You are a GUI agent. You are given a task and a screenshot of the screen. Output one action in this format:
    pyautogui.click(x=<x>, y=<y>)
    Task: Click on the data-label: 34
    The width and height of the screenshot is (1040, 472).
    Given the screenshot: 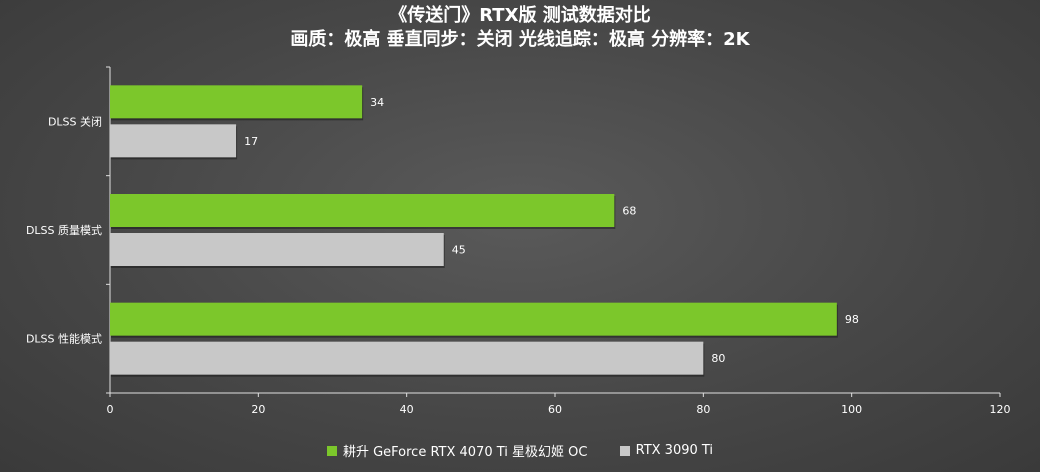 What is the action you would take?
    pyautogui.click(x=377, y=102)
    